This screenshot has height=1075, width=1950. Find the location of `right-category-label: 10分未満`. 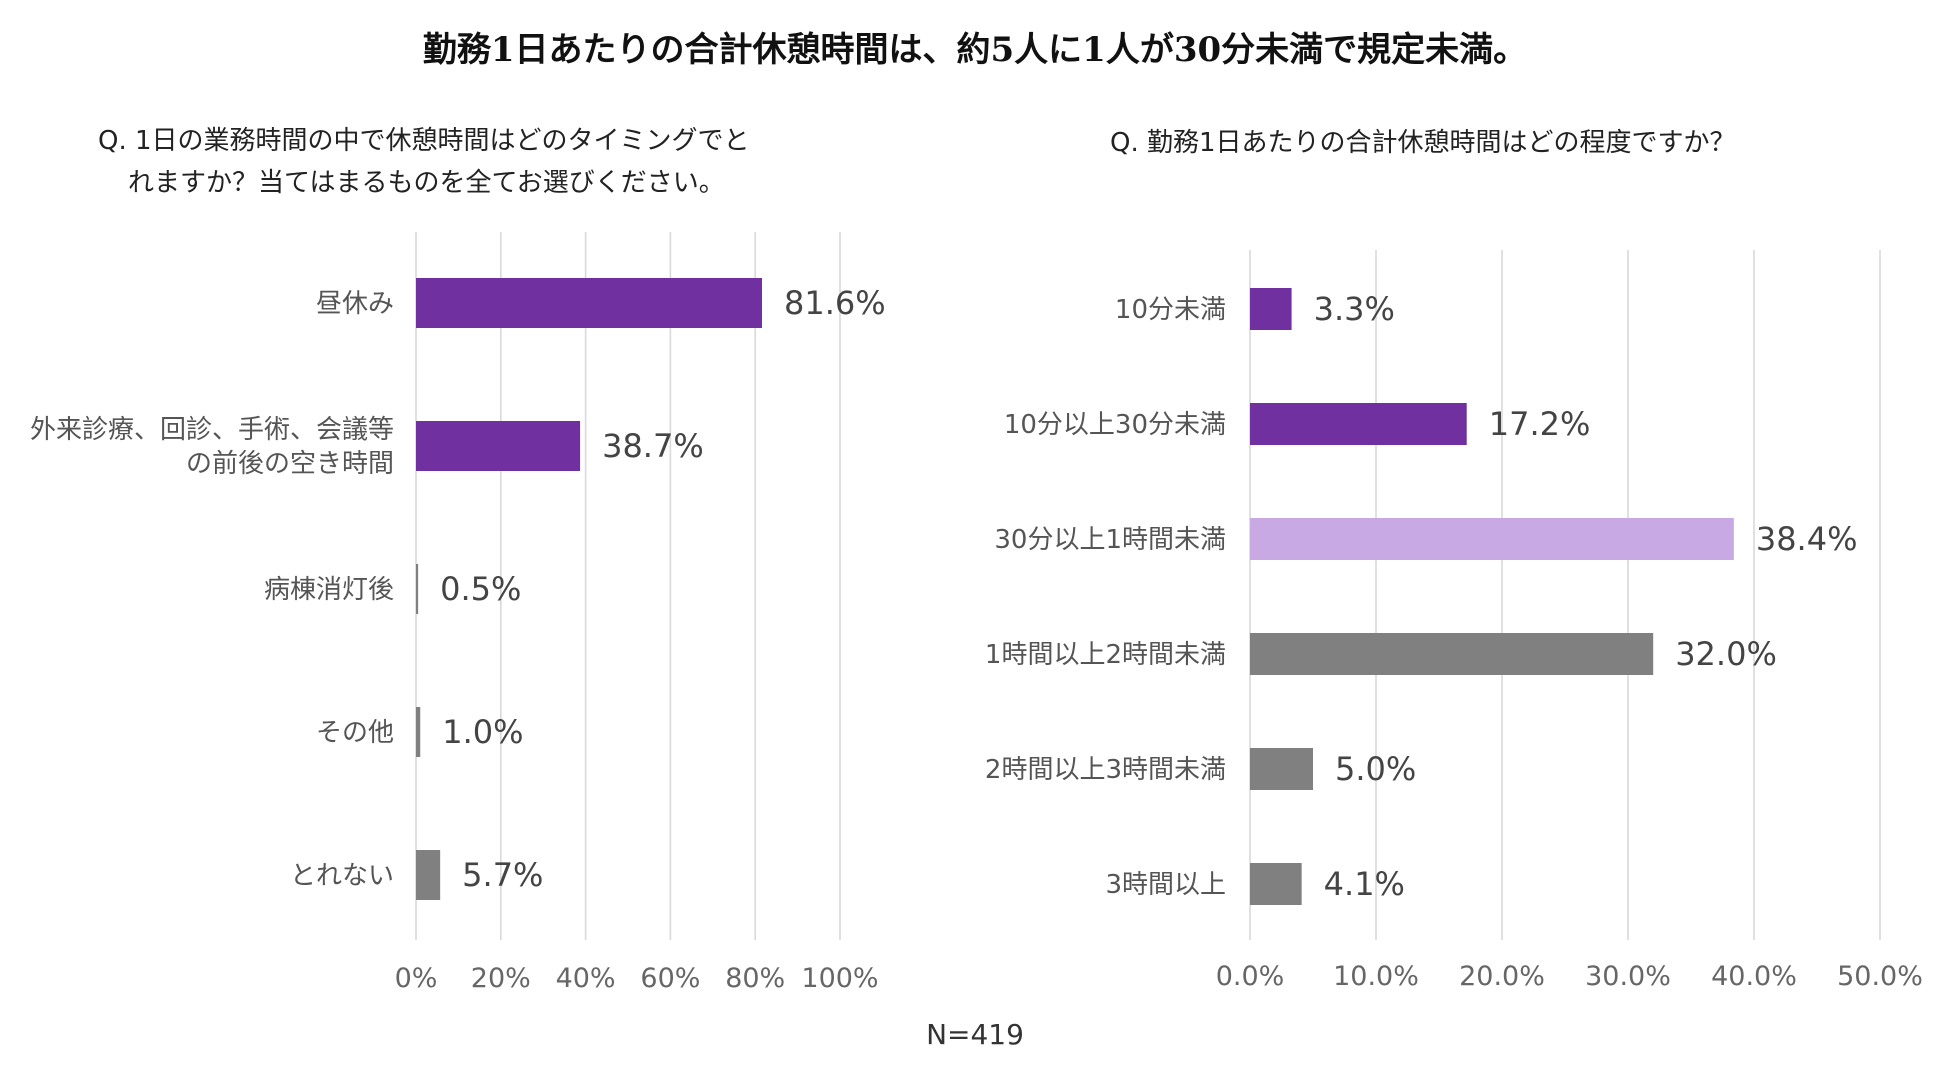

right-category-label: 10分未満 is located at coordinates (1170, 310).